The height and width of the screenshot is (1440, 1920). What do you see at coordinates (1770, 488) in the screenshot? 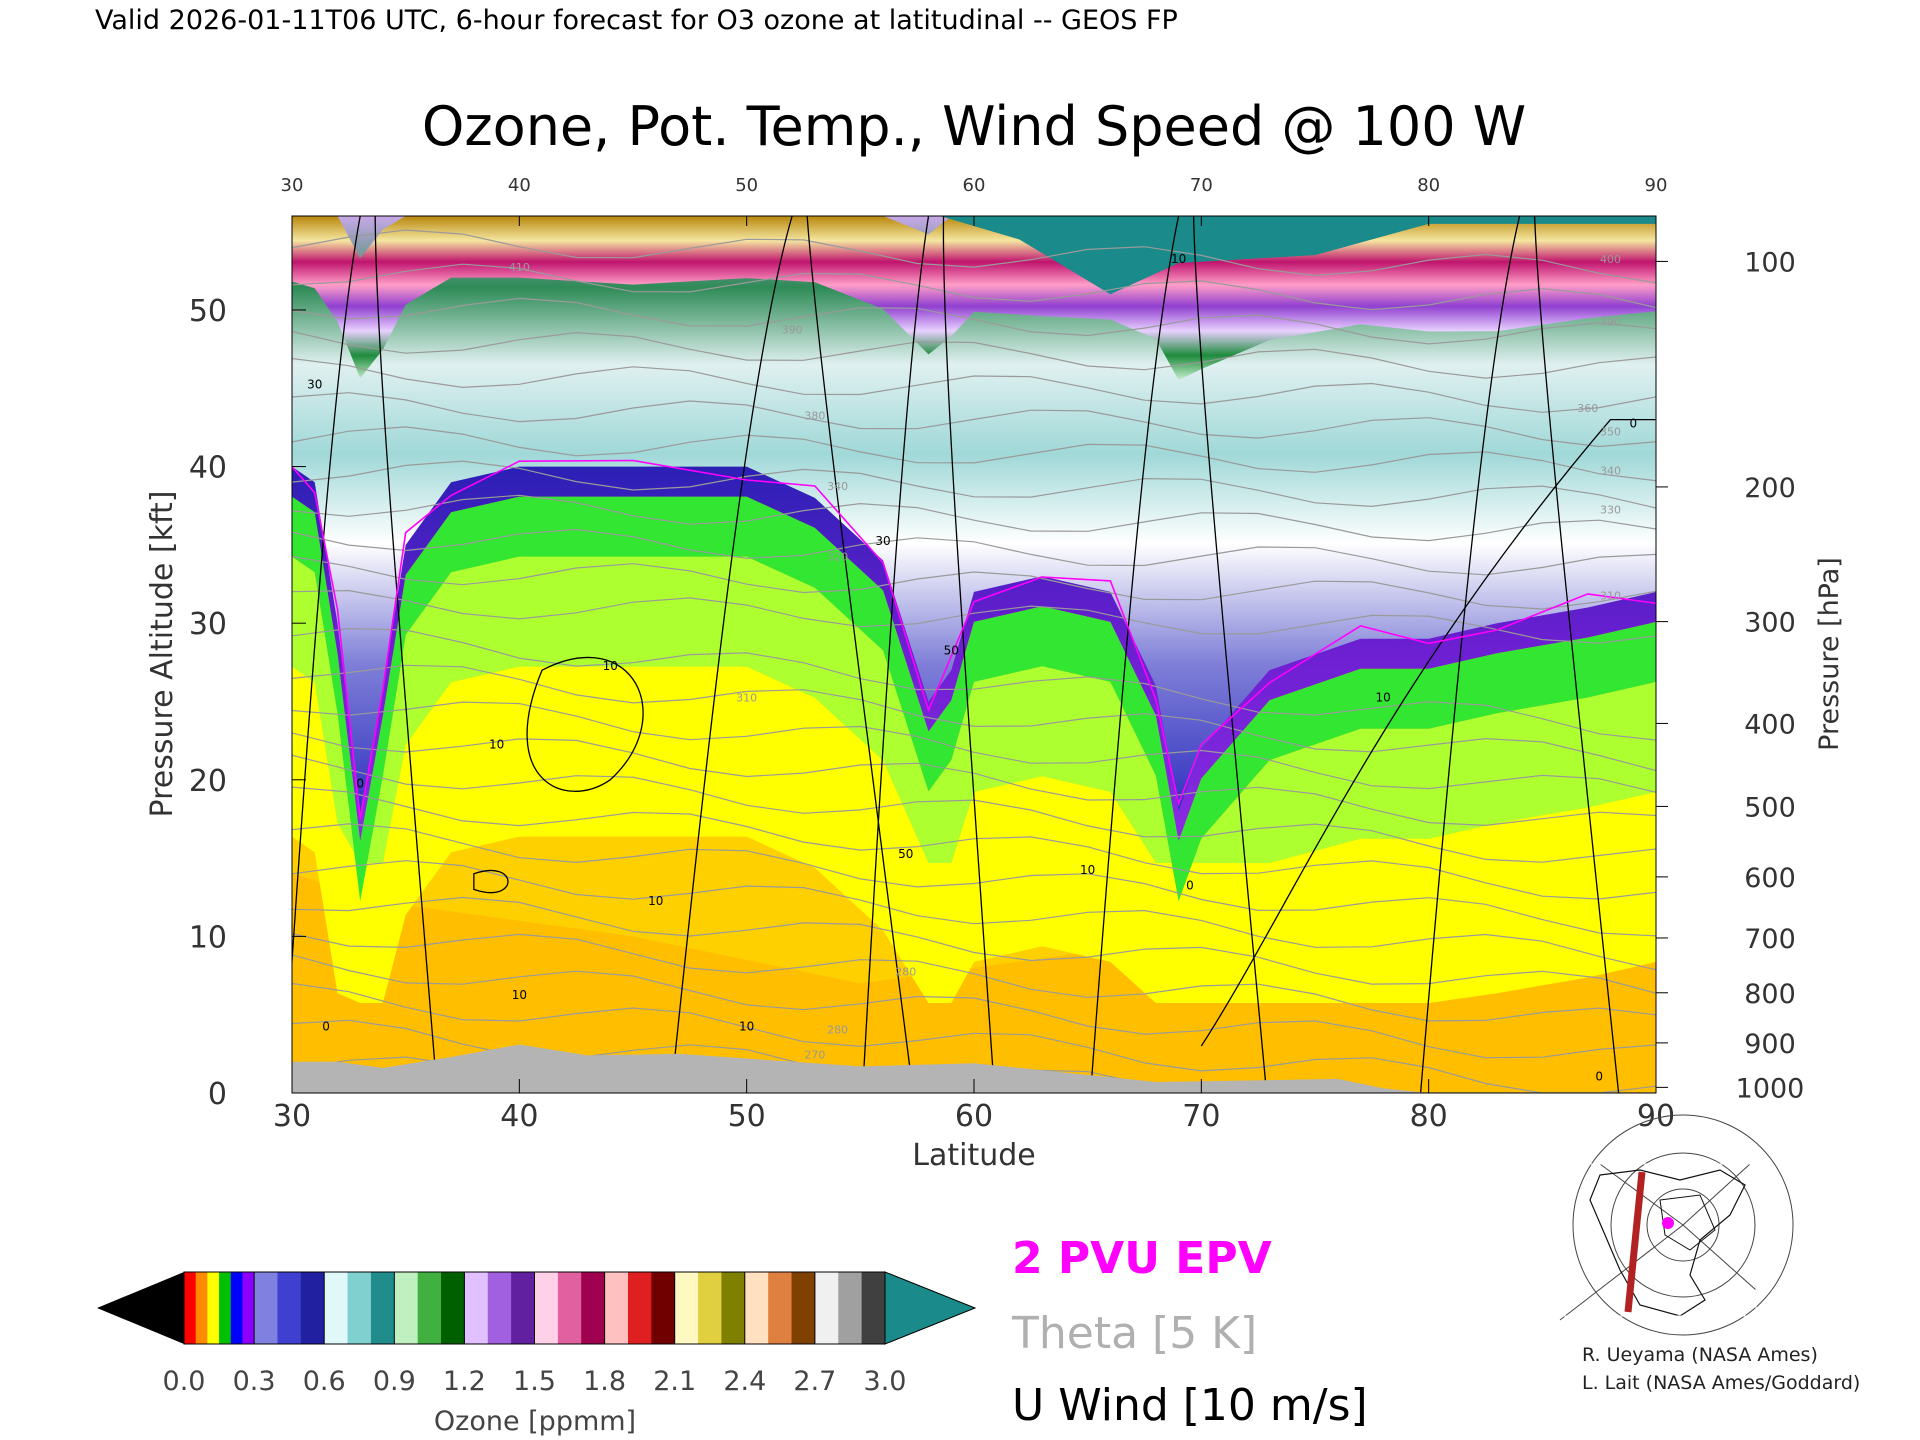
I see `pressure-tick-label: 200` at bounding box center [1770, 488].